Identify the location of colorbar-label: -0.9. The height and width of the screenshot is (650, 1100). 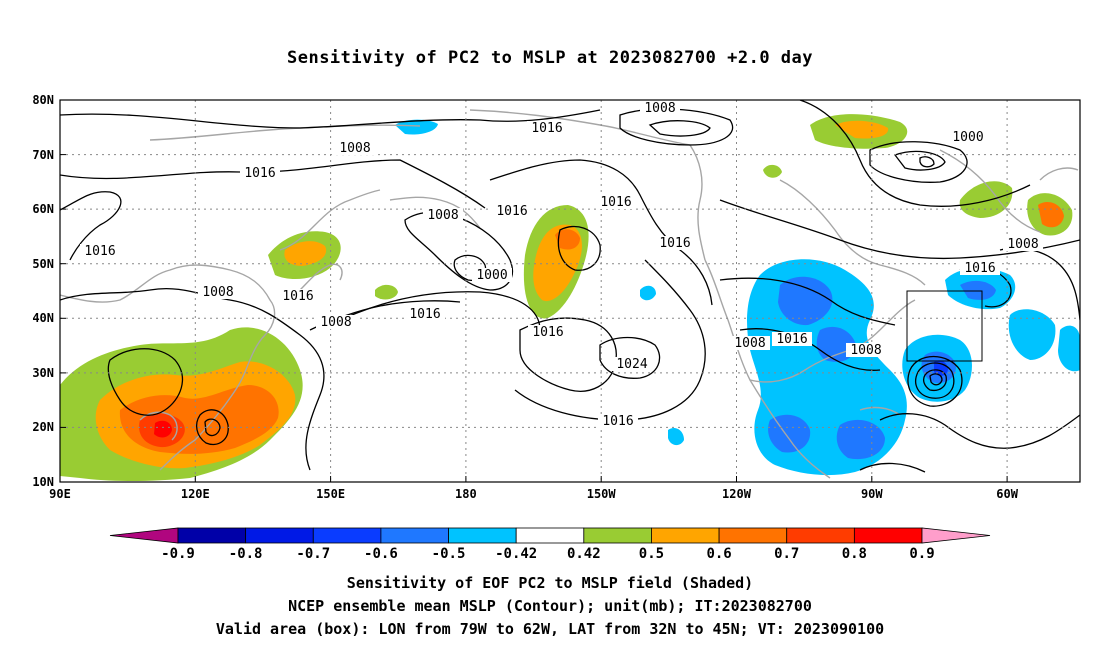
(178, 554).